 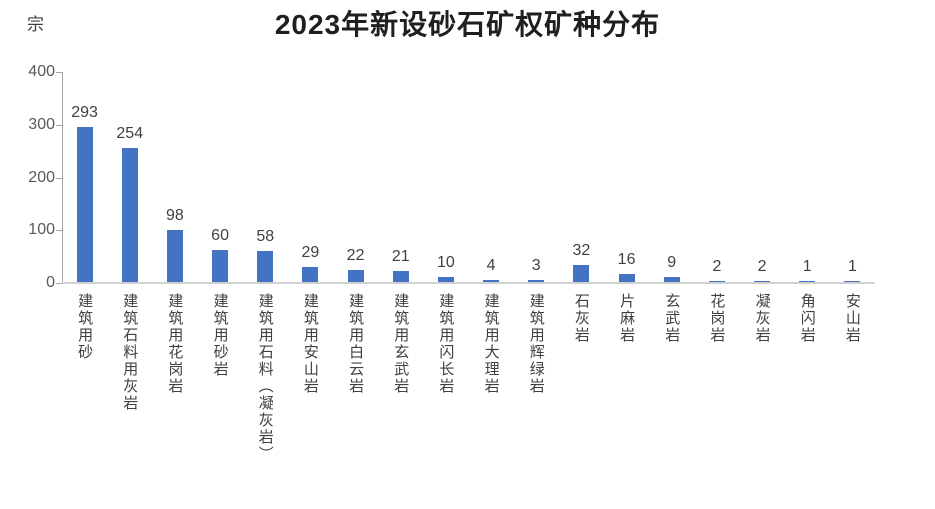 I want to click on category-label: 建筑用玄武岩, so click(x=401, y=344).